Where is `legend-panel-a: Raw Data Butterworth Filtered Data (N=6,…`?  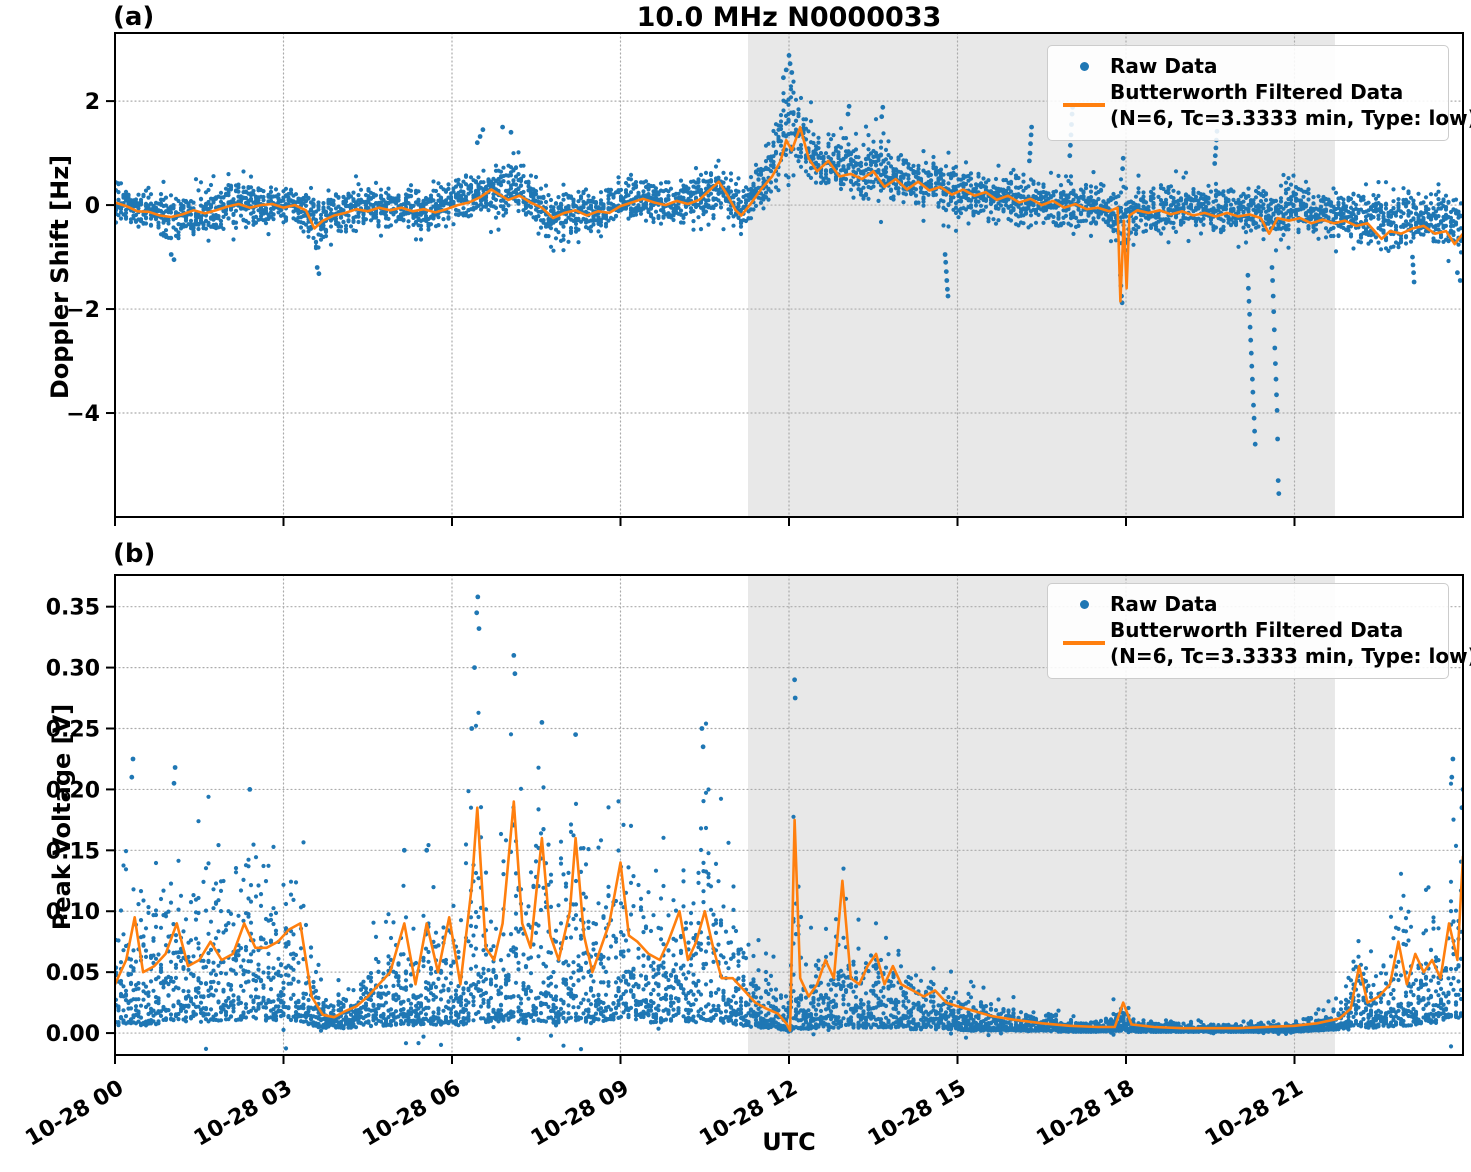 legend-panel-a: Raw Data Butterworth Filtered Data (N=6,… is located at coordinates (1259, 93).